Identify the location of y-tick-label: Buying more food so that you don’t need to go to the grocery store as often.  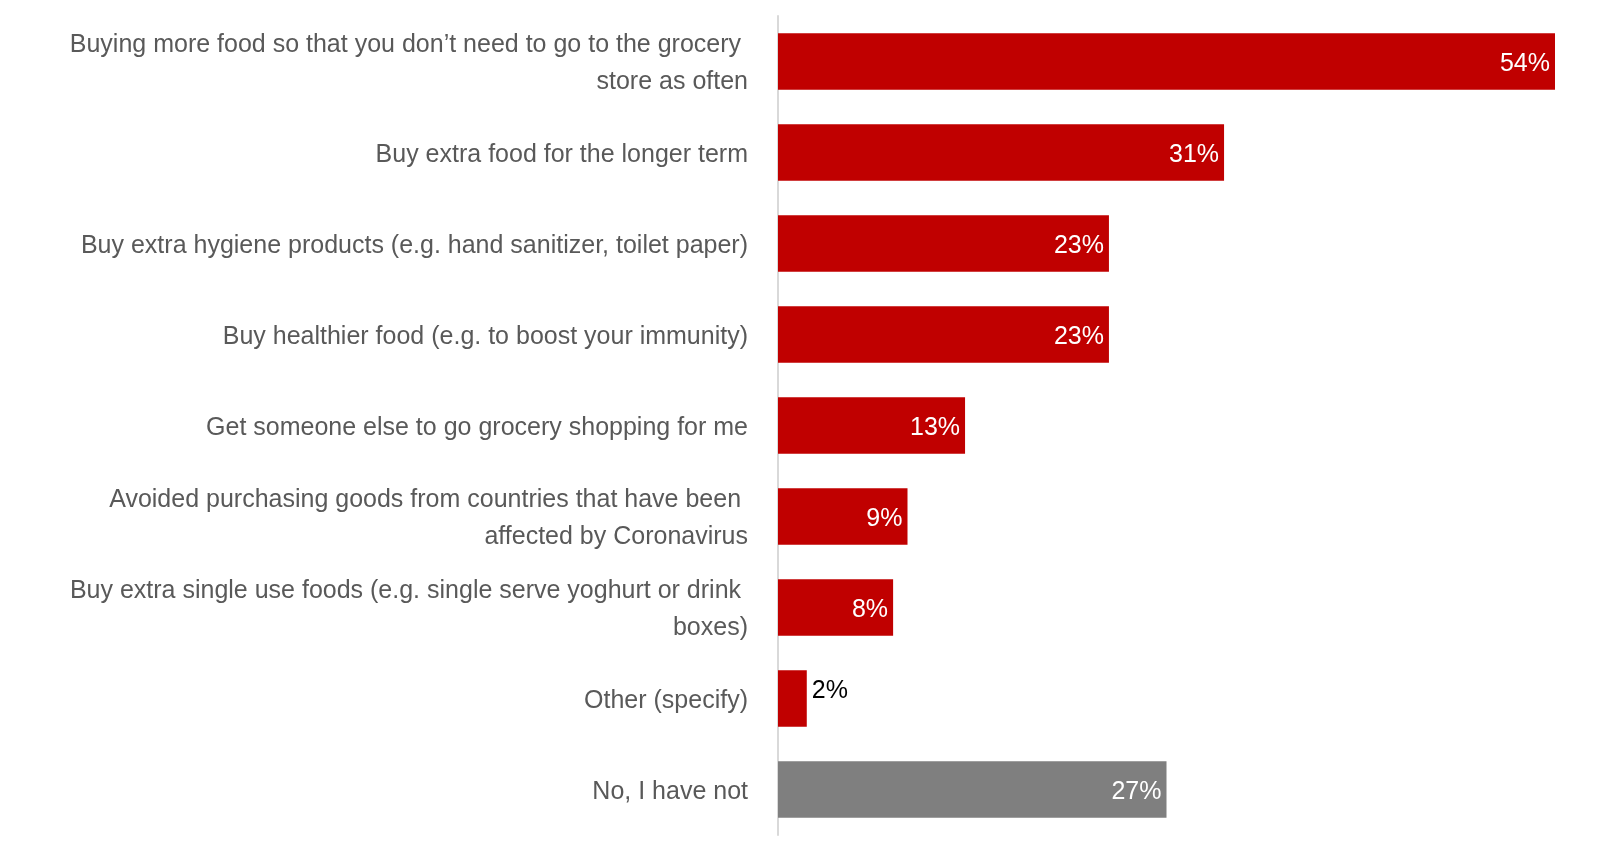
(408, 61).